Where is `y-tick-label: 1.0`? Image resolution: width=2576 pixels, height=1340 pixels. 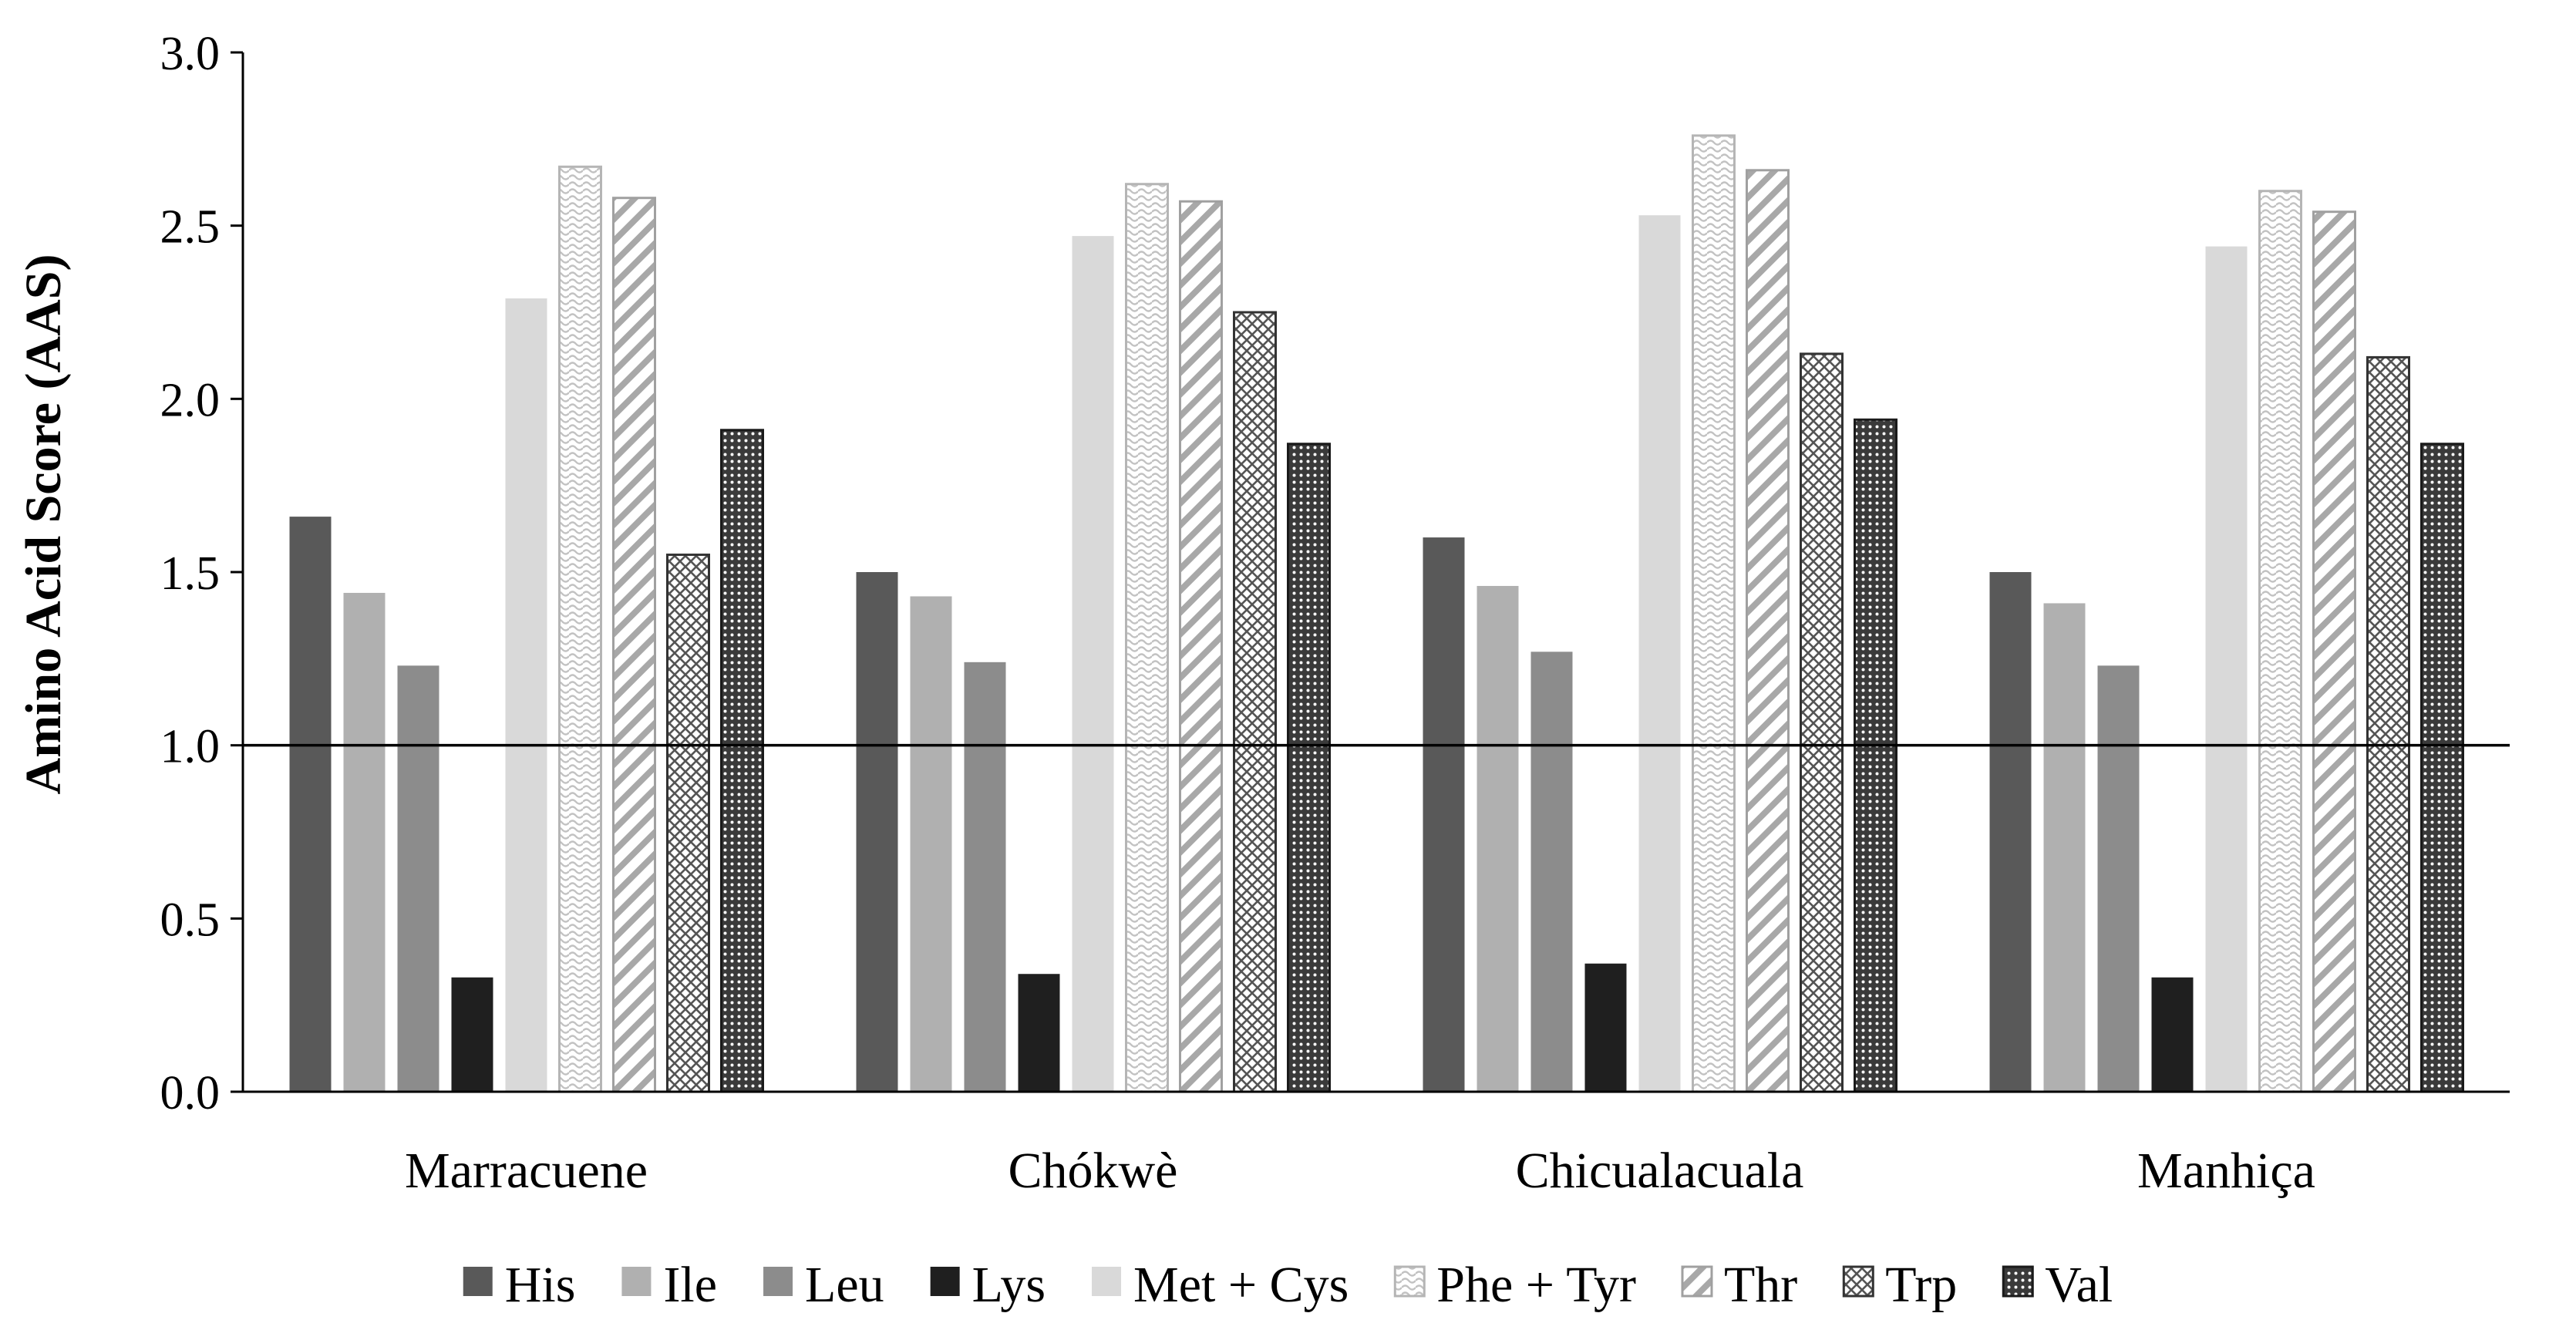 y-tick-label: 1.0 is located at coordinates (191, 747).